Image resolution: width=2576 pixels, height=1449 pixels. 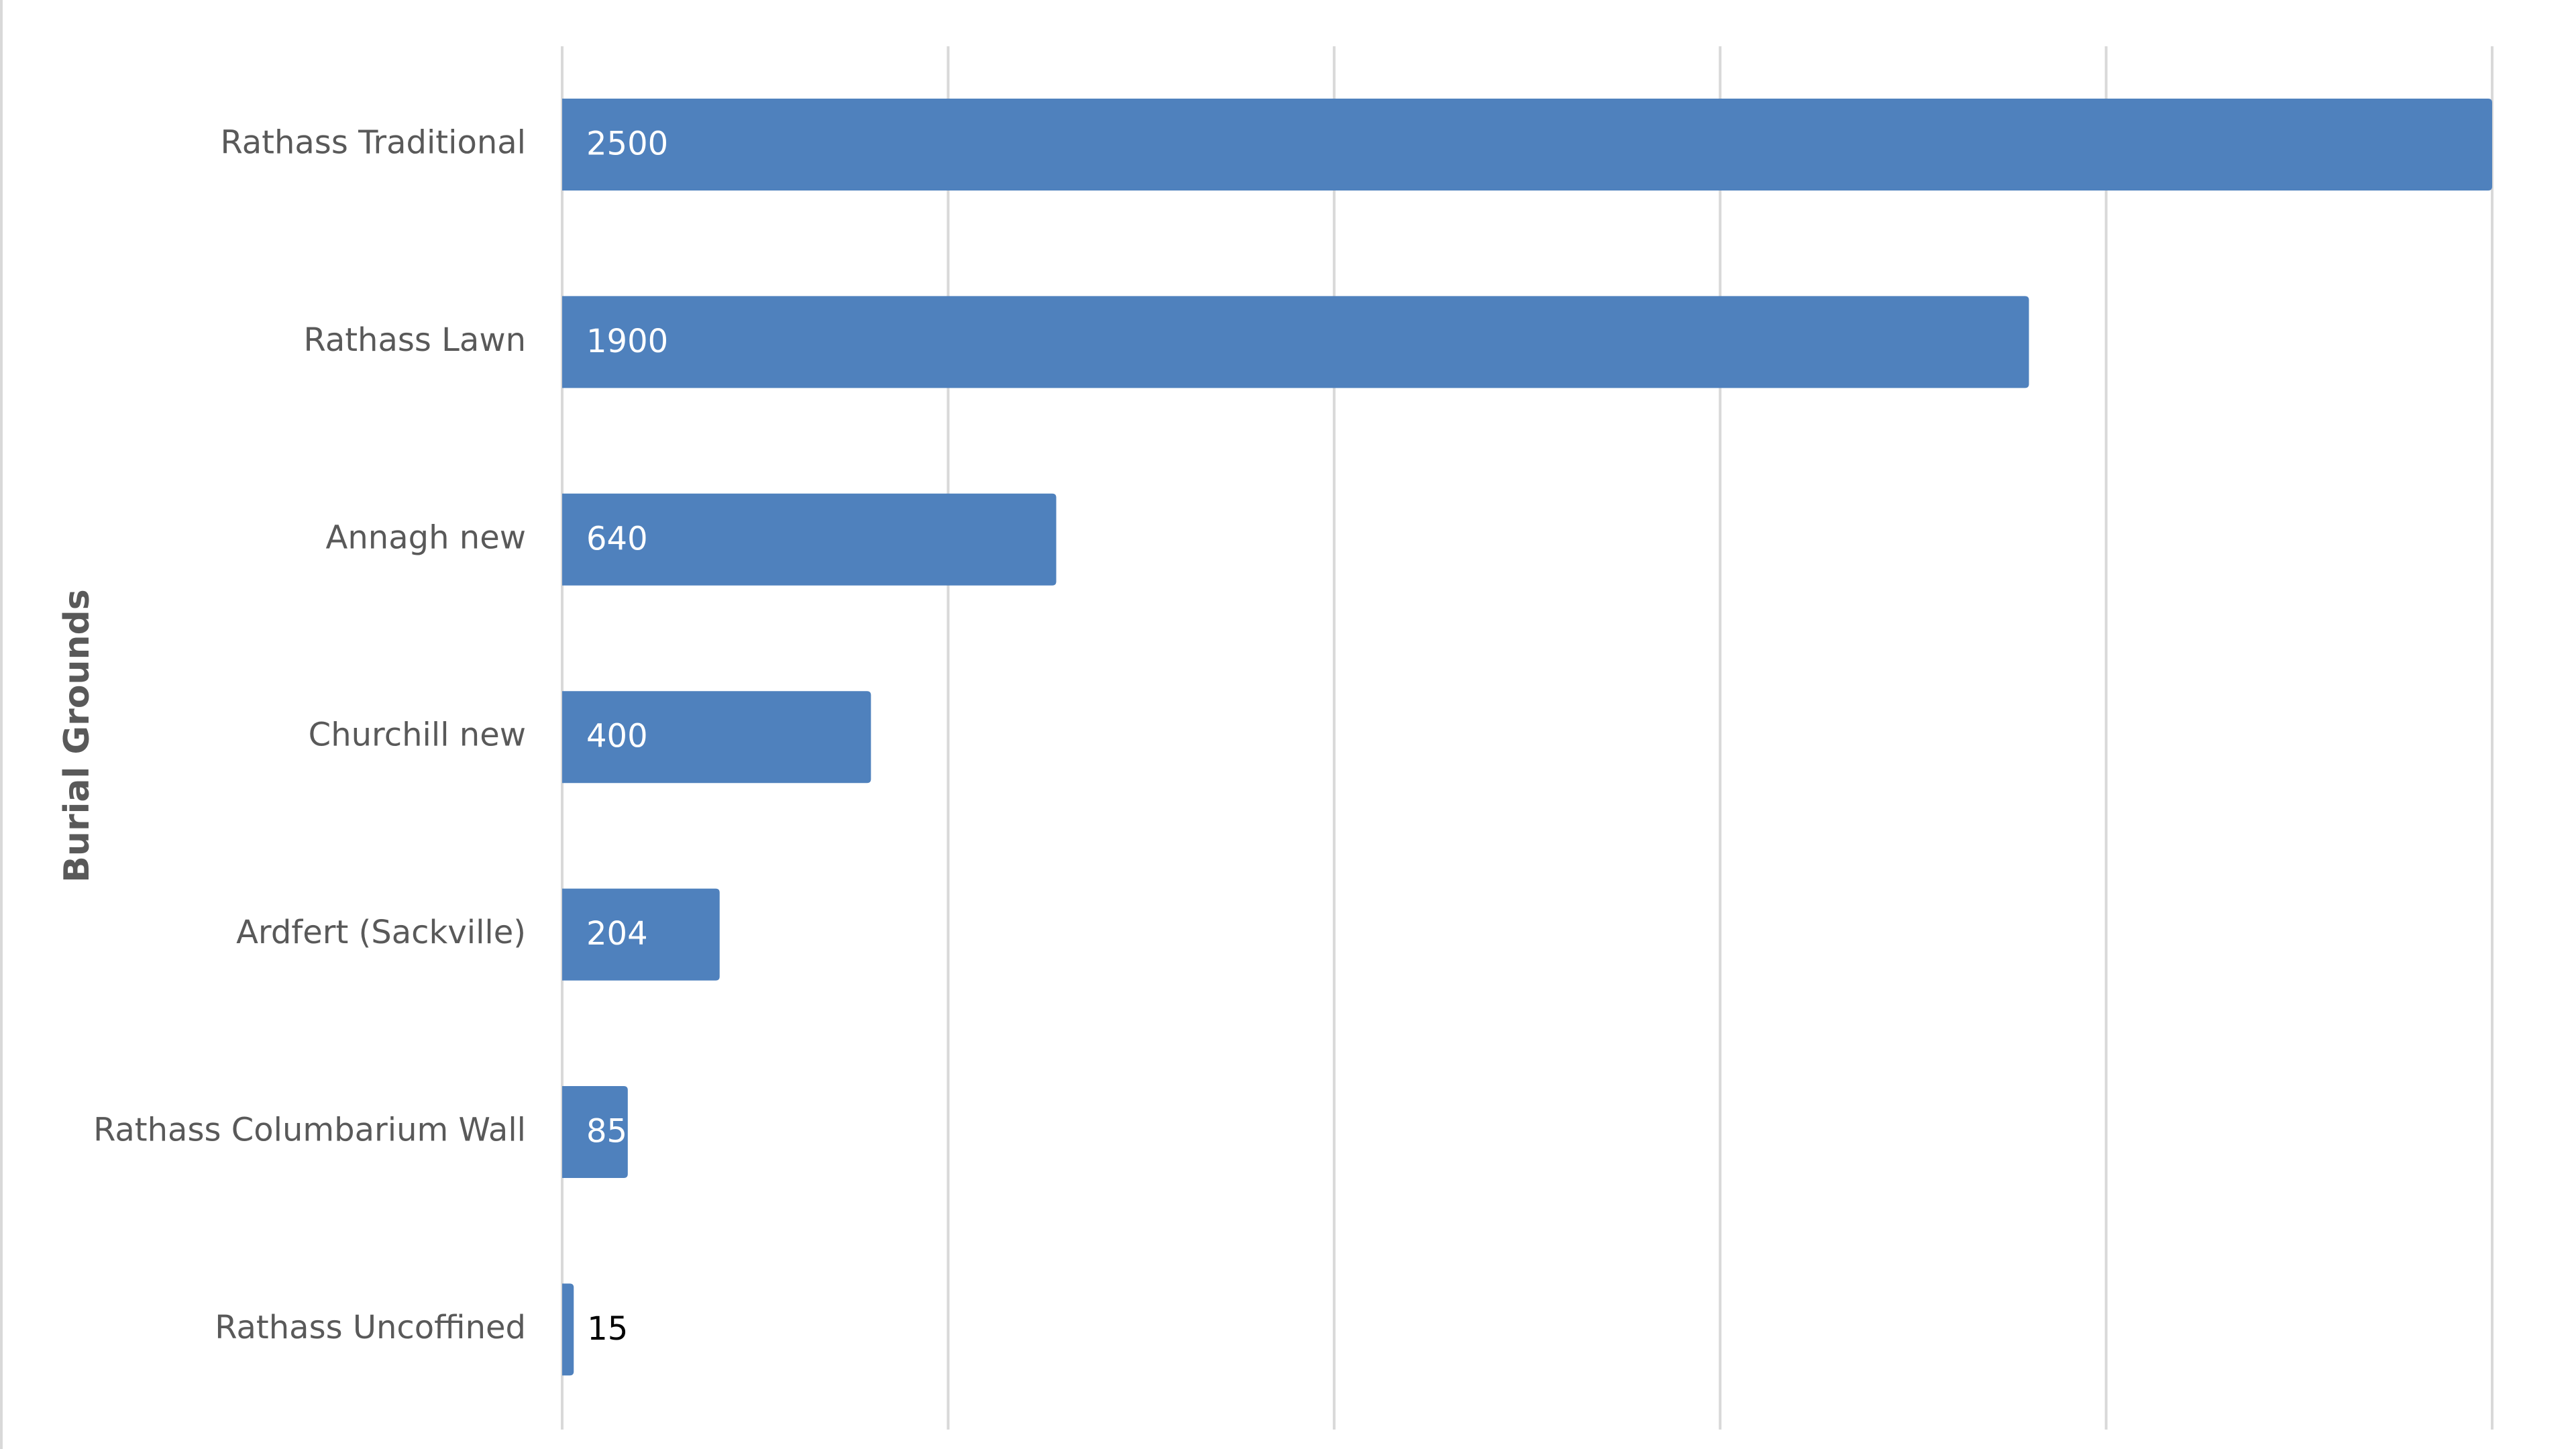 What do you see at coordinates (417, 735) in the screenshot?
I see `y-tick-label: Churchill new` at bounding box center [417, 735].